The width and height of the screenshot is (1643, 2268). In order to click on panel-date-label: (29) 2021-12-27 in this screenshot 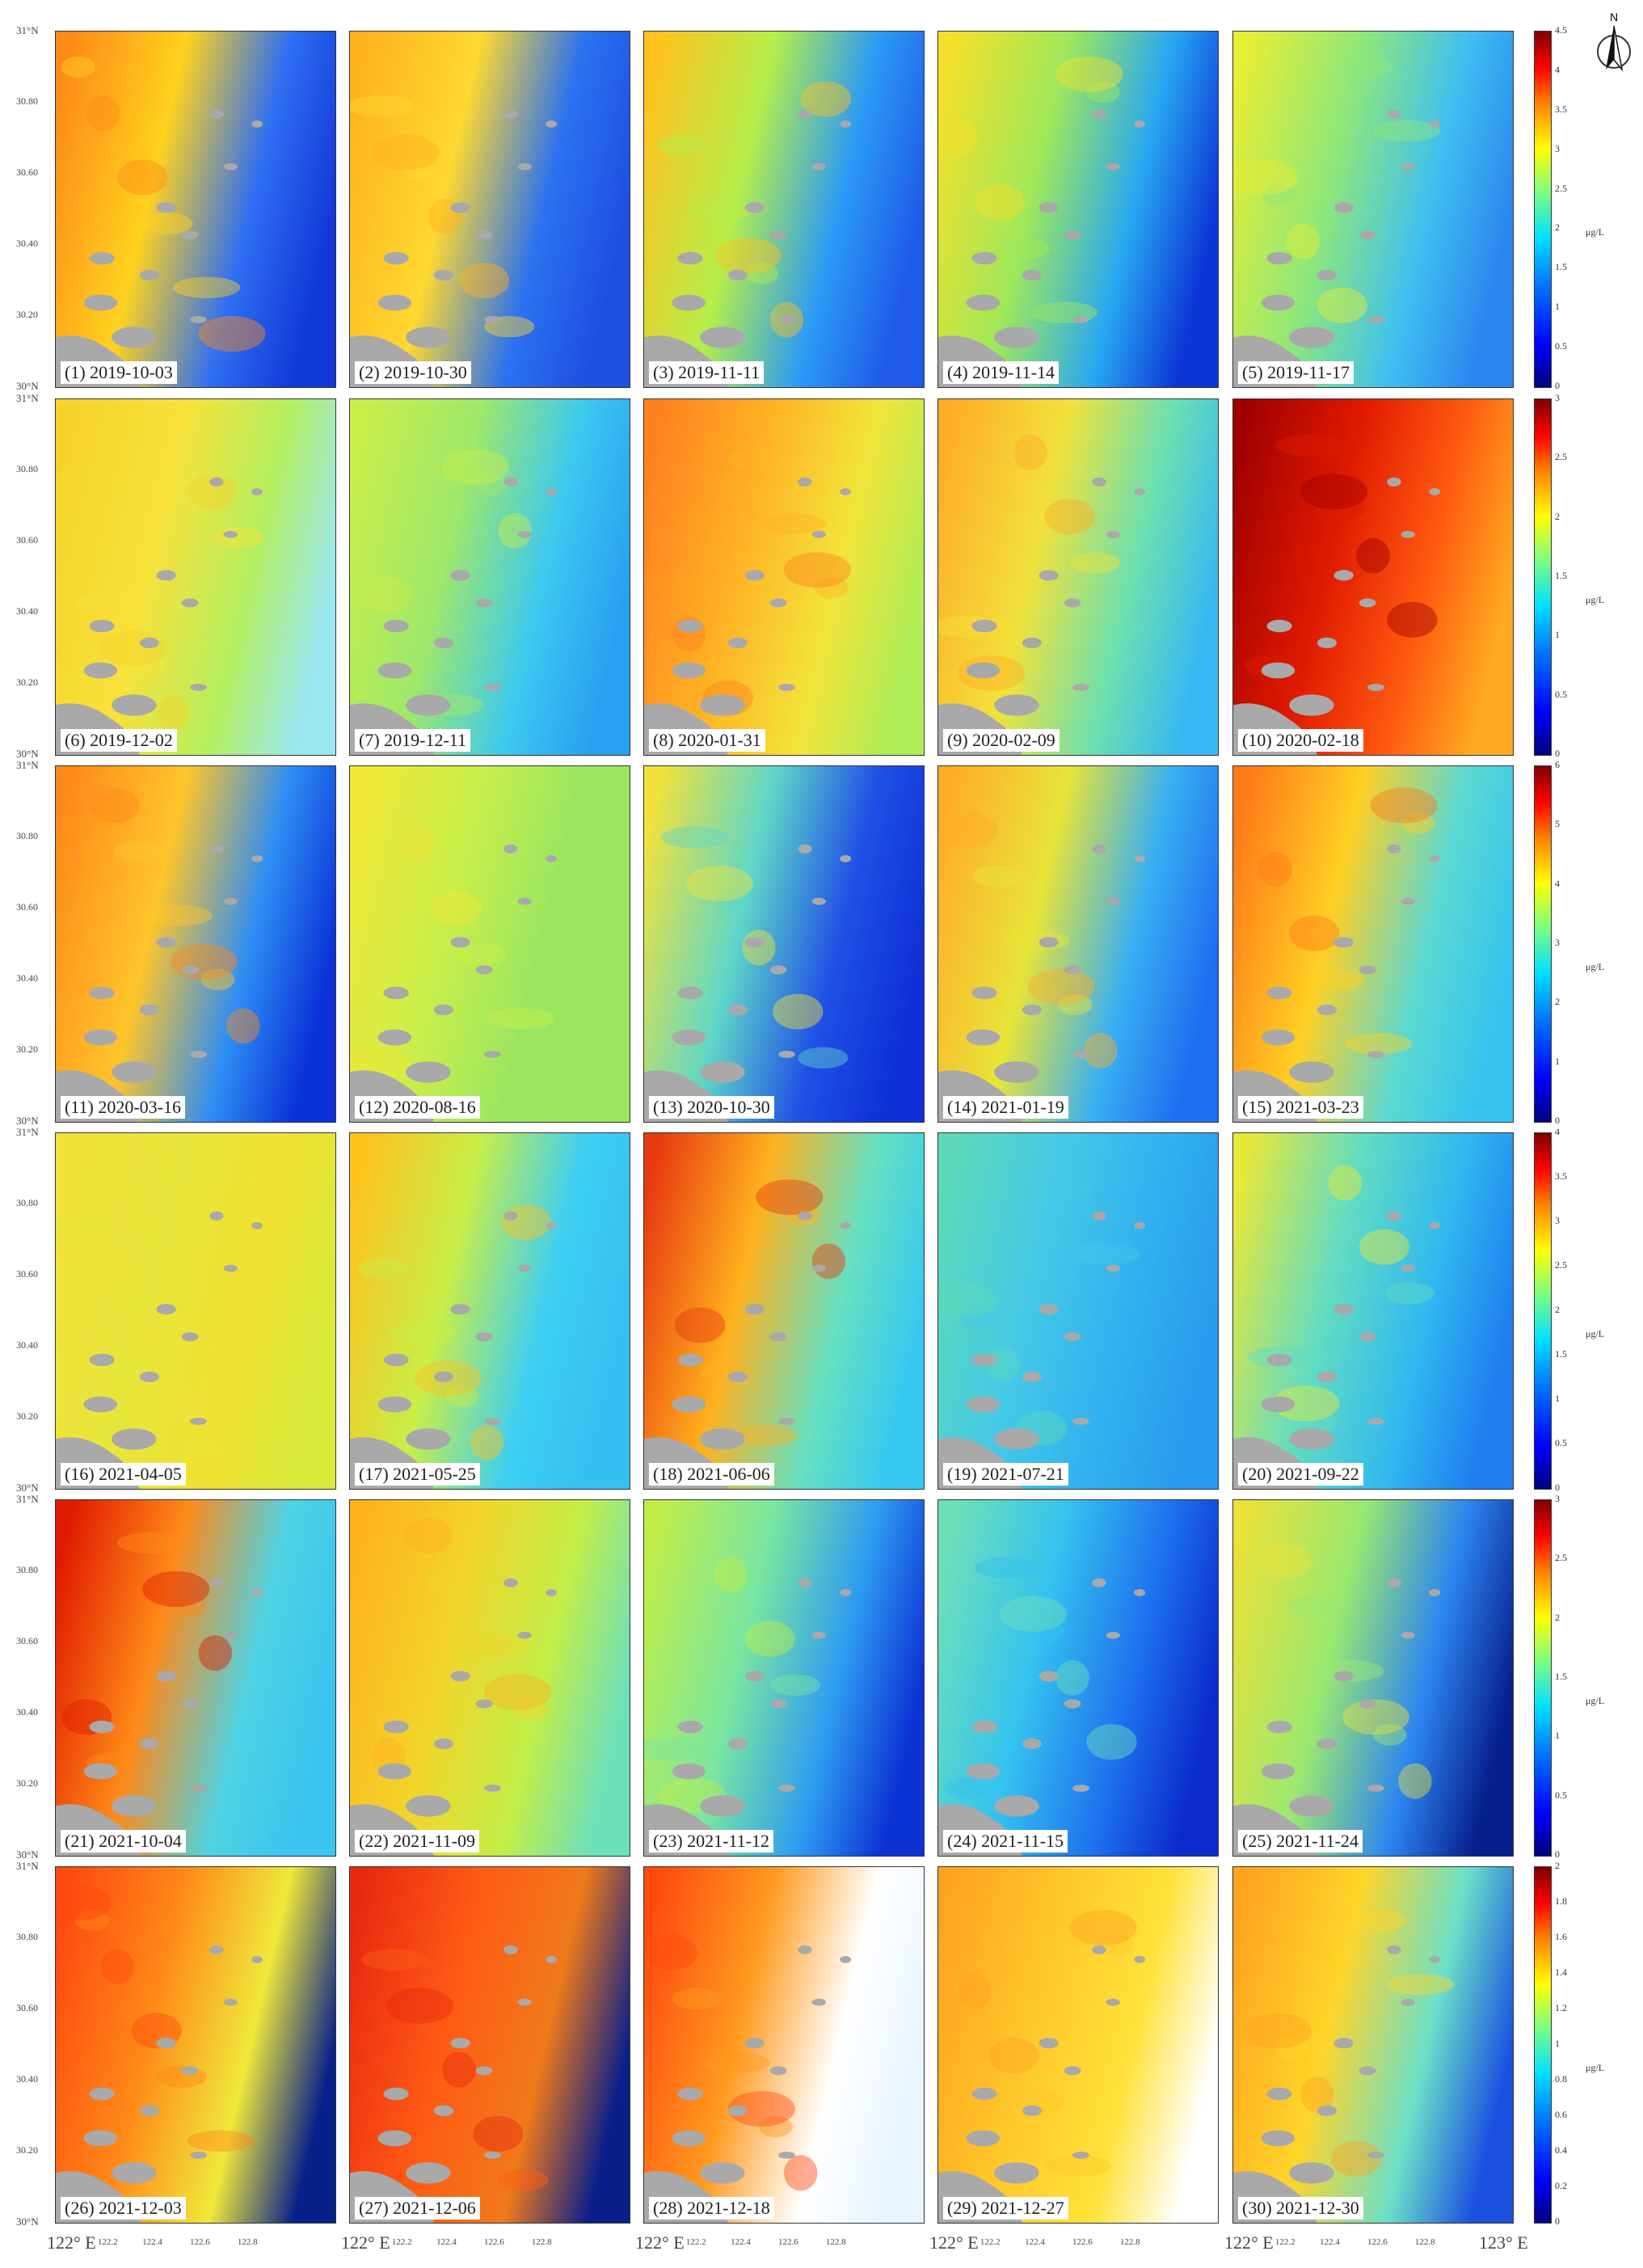, I will do `click(1005, 2208)`.